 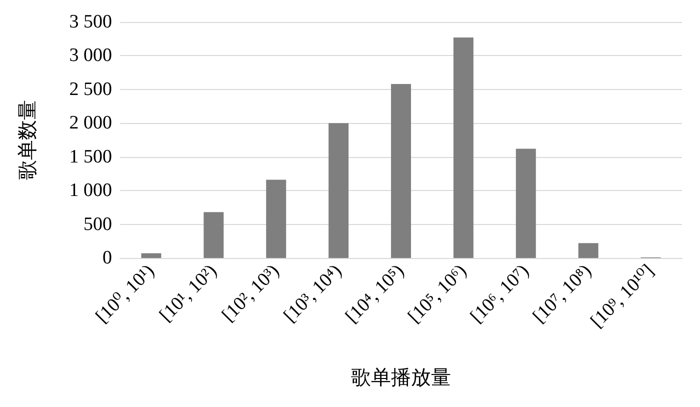 I want to click on y-tick-label: 1 500, so click(x=90, y=157).